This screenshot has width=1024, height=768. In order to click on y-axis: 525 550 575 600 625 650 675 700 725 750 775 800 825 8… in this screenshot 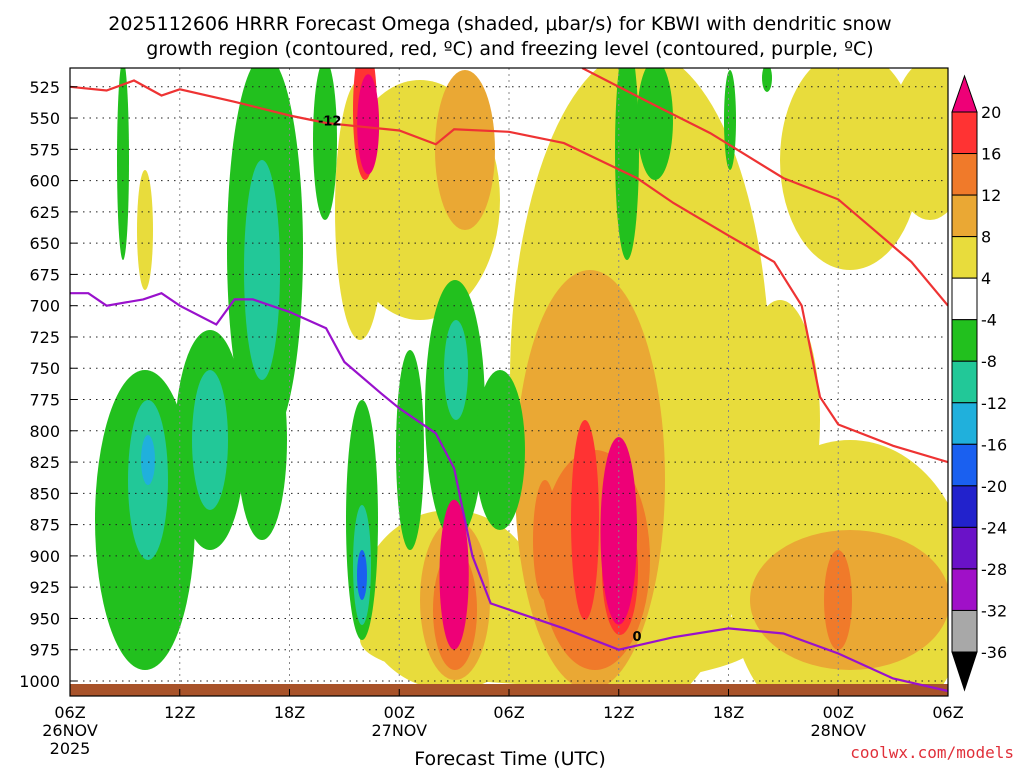, I will do `click(48, 384)`.